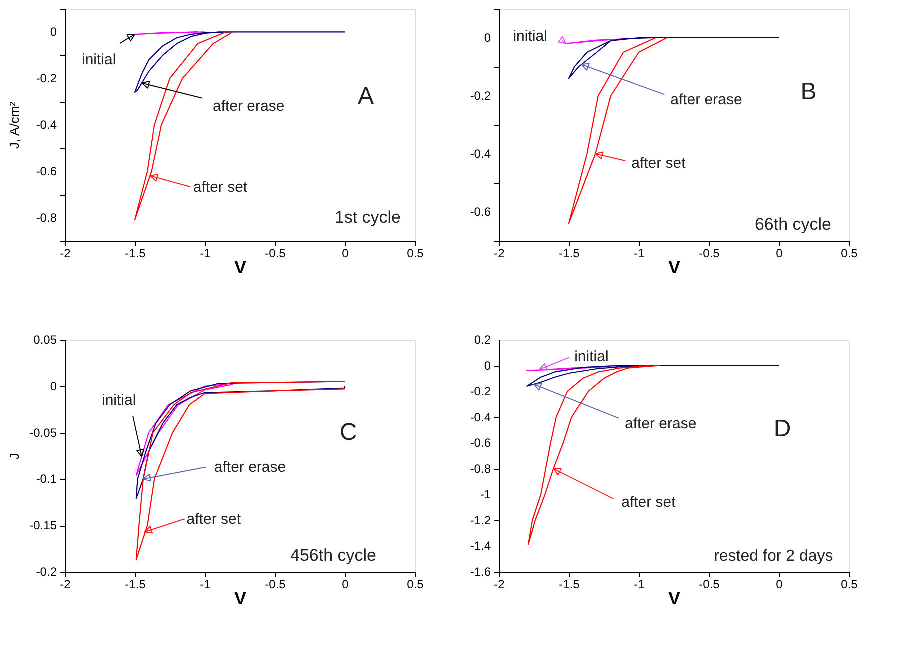 The image size is (923, 663). What do you see at coordinates (481, 520) in the screenshot?
I see `y-tick-label: -1.2` at bounding box center [481, 520].